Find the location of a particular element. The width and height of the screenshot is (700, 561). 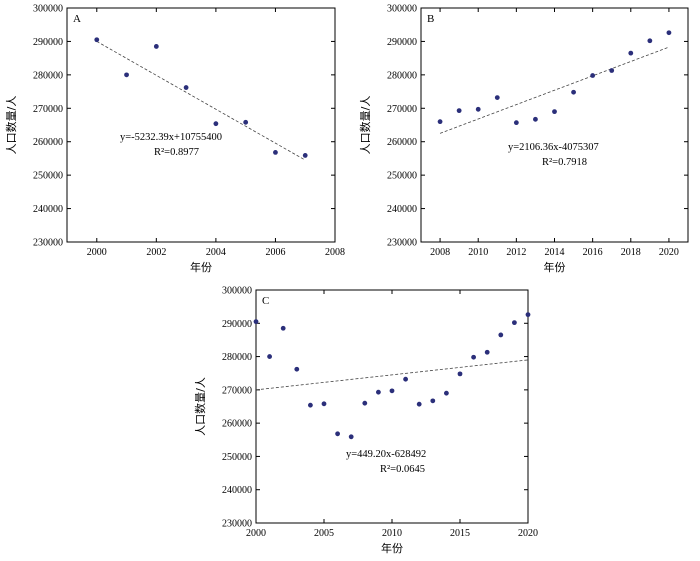

panel-label: C is located at coordinates (265, 301).